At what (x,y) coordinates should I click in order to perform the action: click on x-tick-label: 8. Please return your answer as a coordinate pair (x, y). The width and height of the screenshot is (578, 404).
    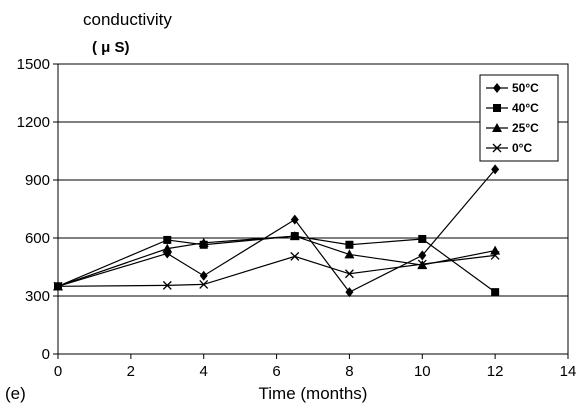
    Looking at the image, I should click on (349, 371).